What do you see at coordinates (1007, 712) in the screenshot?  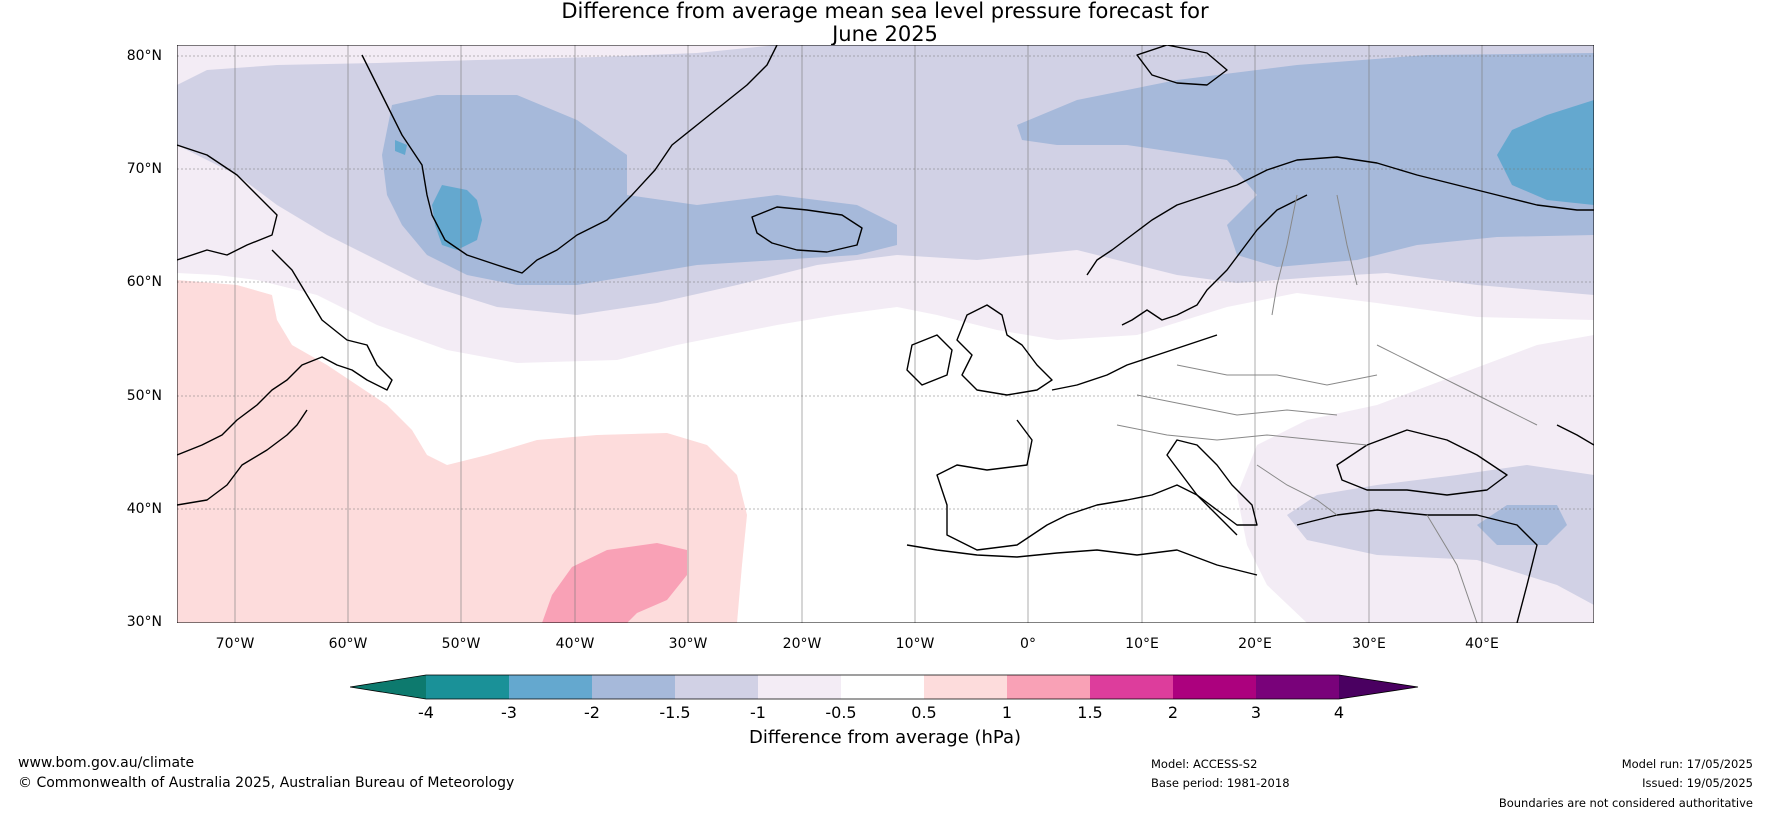 I see `colorbar-tick-plus1: 1` at bounding box center [1007, 712].